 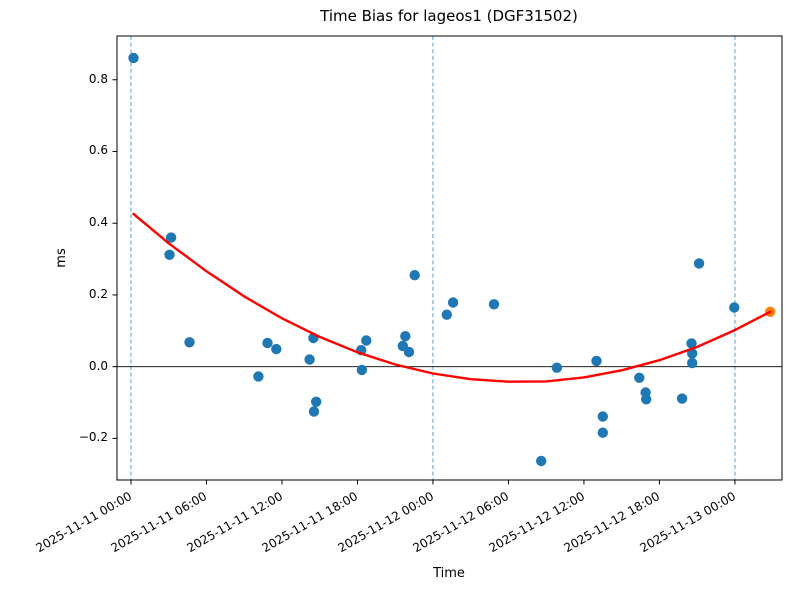 I want to click on x-axis-label: Time, so click(x=449, y=573).